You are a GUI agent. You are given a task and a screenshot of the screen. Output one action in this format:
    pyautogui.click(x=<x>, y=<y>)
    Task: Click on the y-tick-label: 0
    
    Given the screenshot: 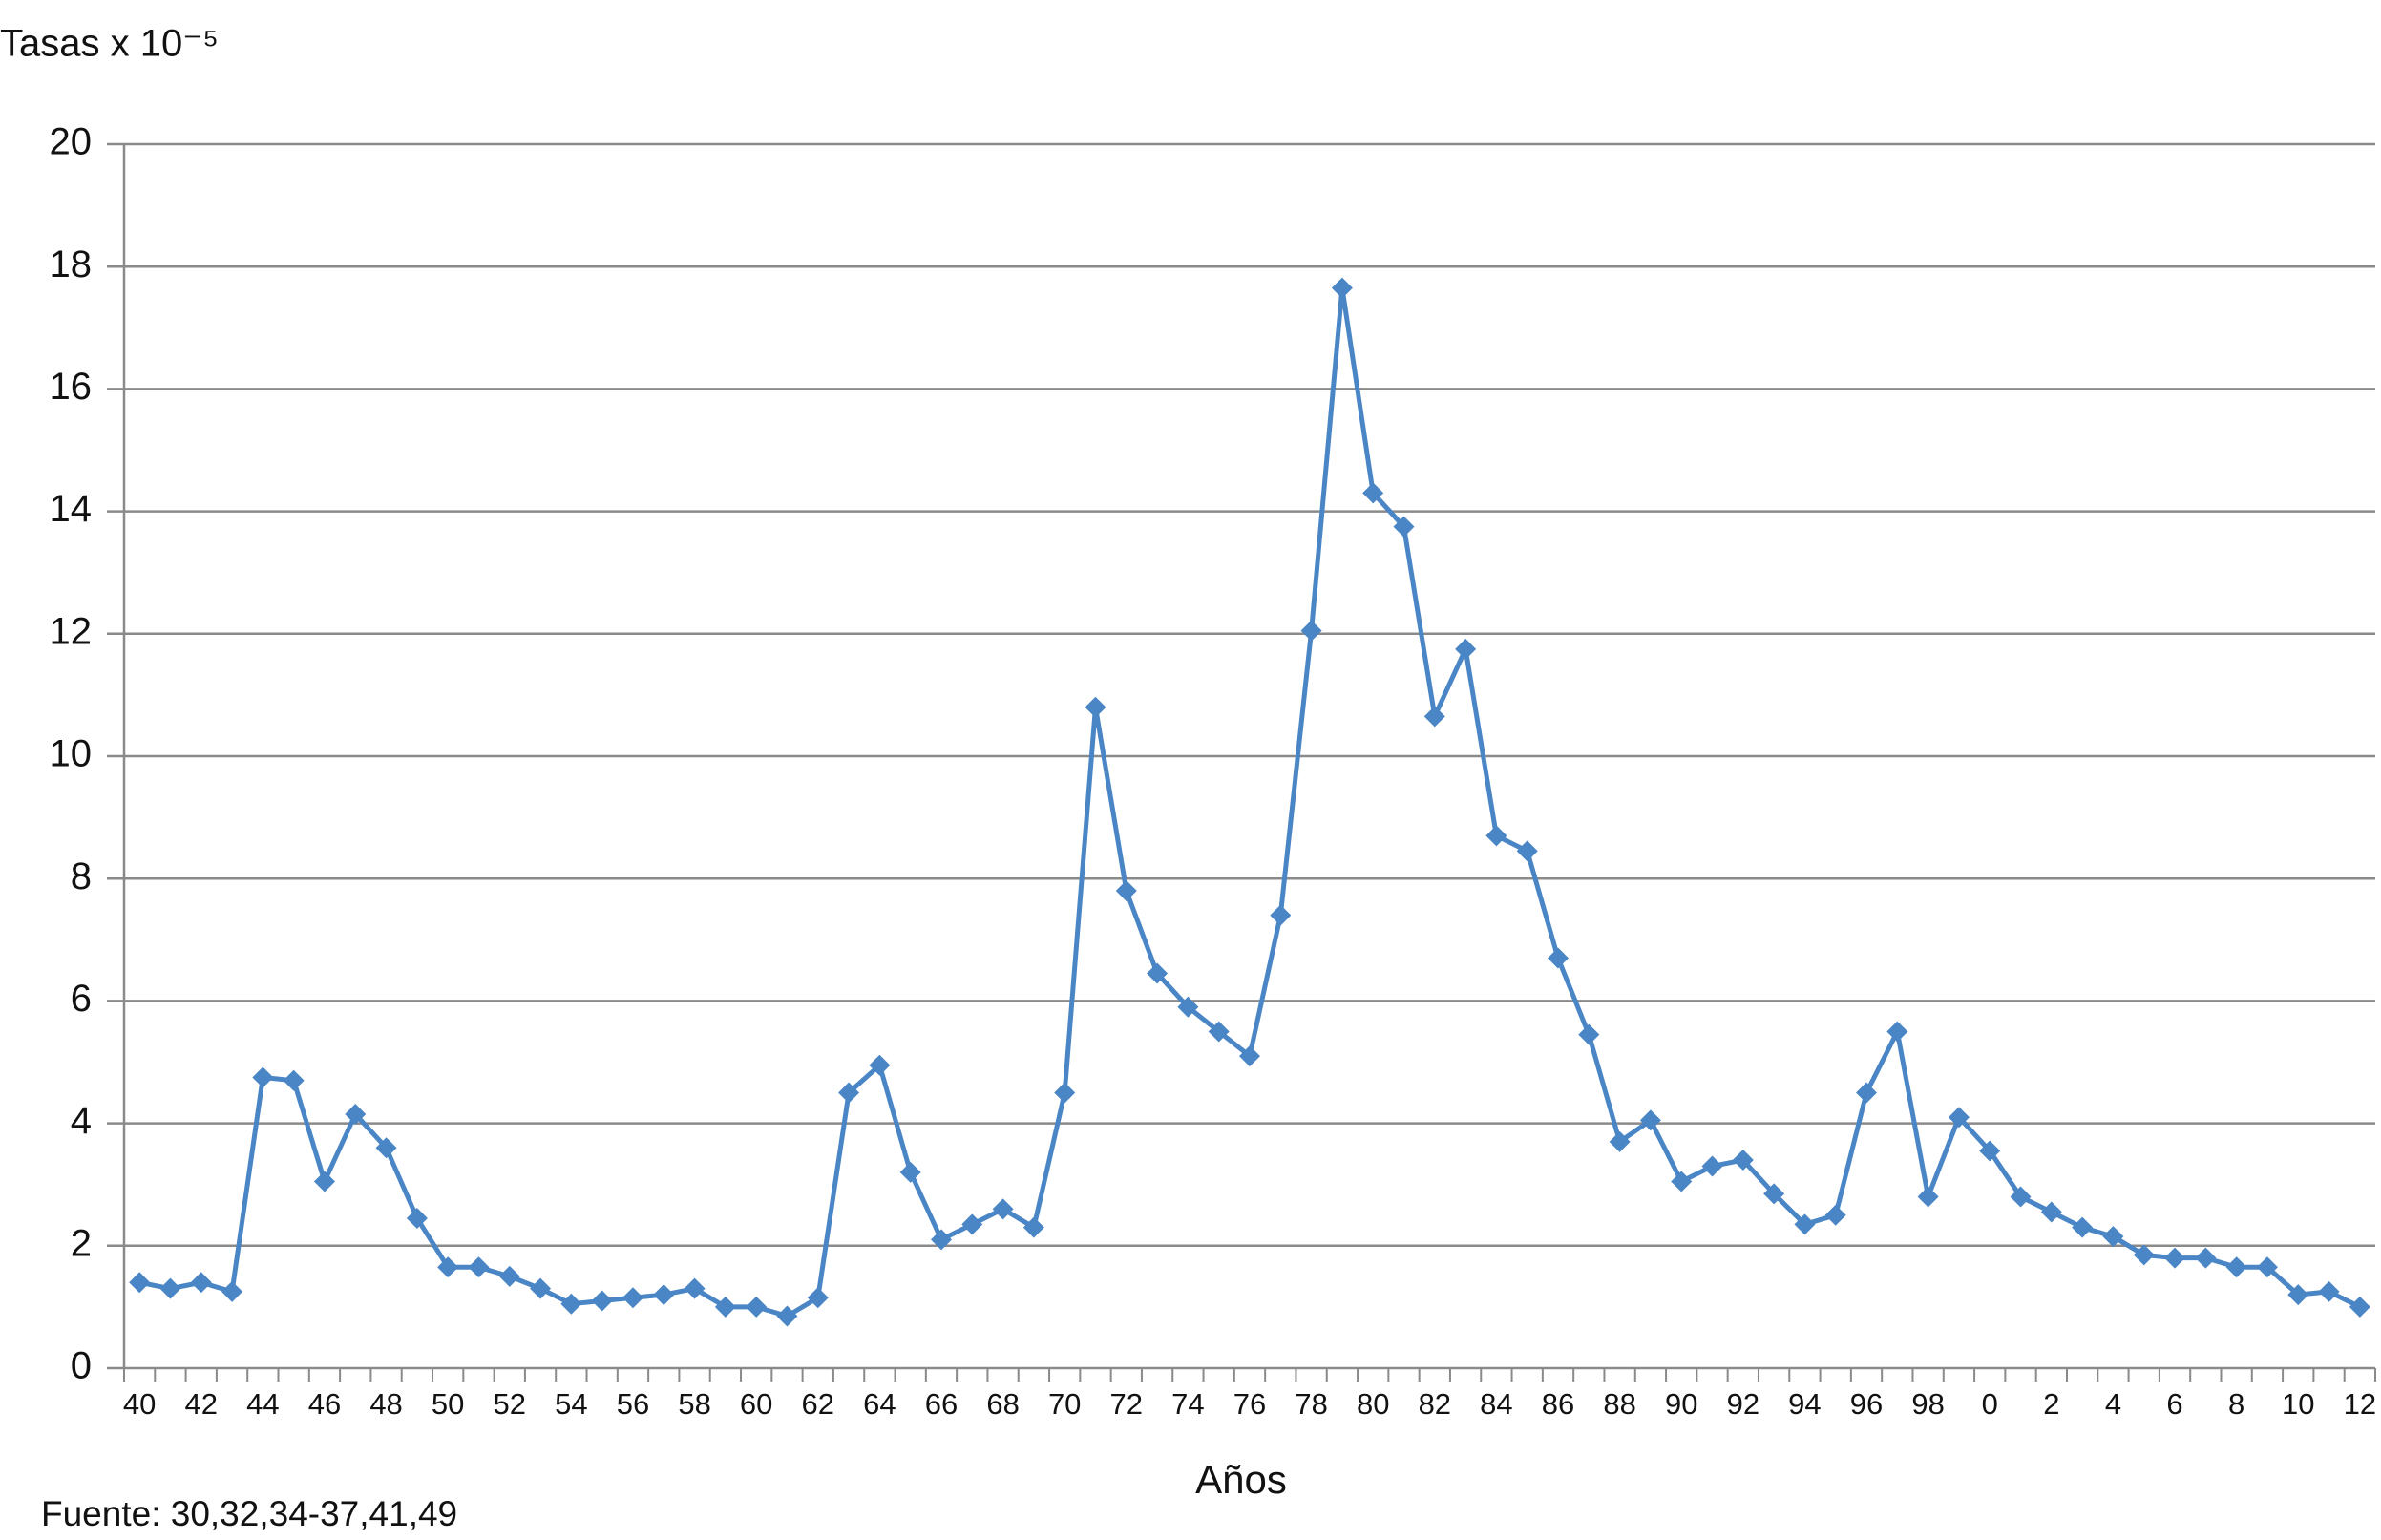 What is the action you would take?
    pyautogui.click(x=81, y=1366)
    